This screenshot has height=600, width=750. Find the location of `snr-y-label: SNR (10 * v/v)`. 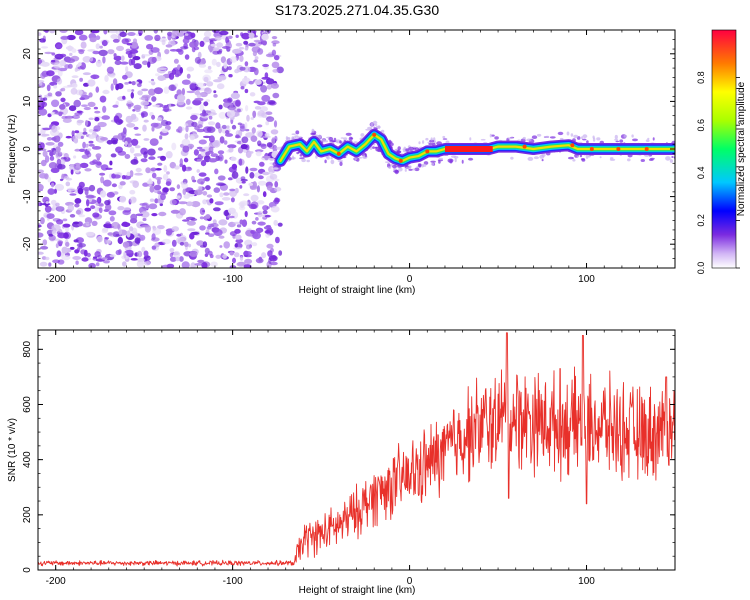

snr-y-label: SNR (10 * v/v) is located at coordinates (12, 450).